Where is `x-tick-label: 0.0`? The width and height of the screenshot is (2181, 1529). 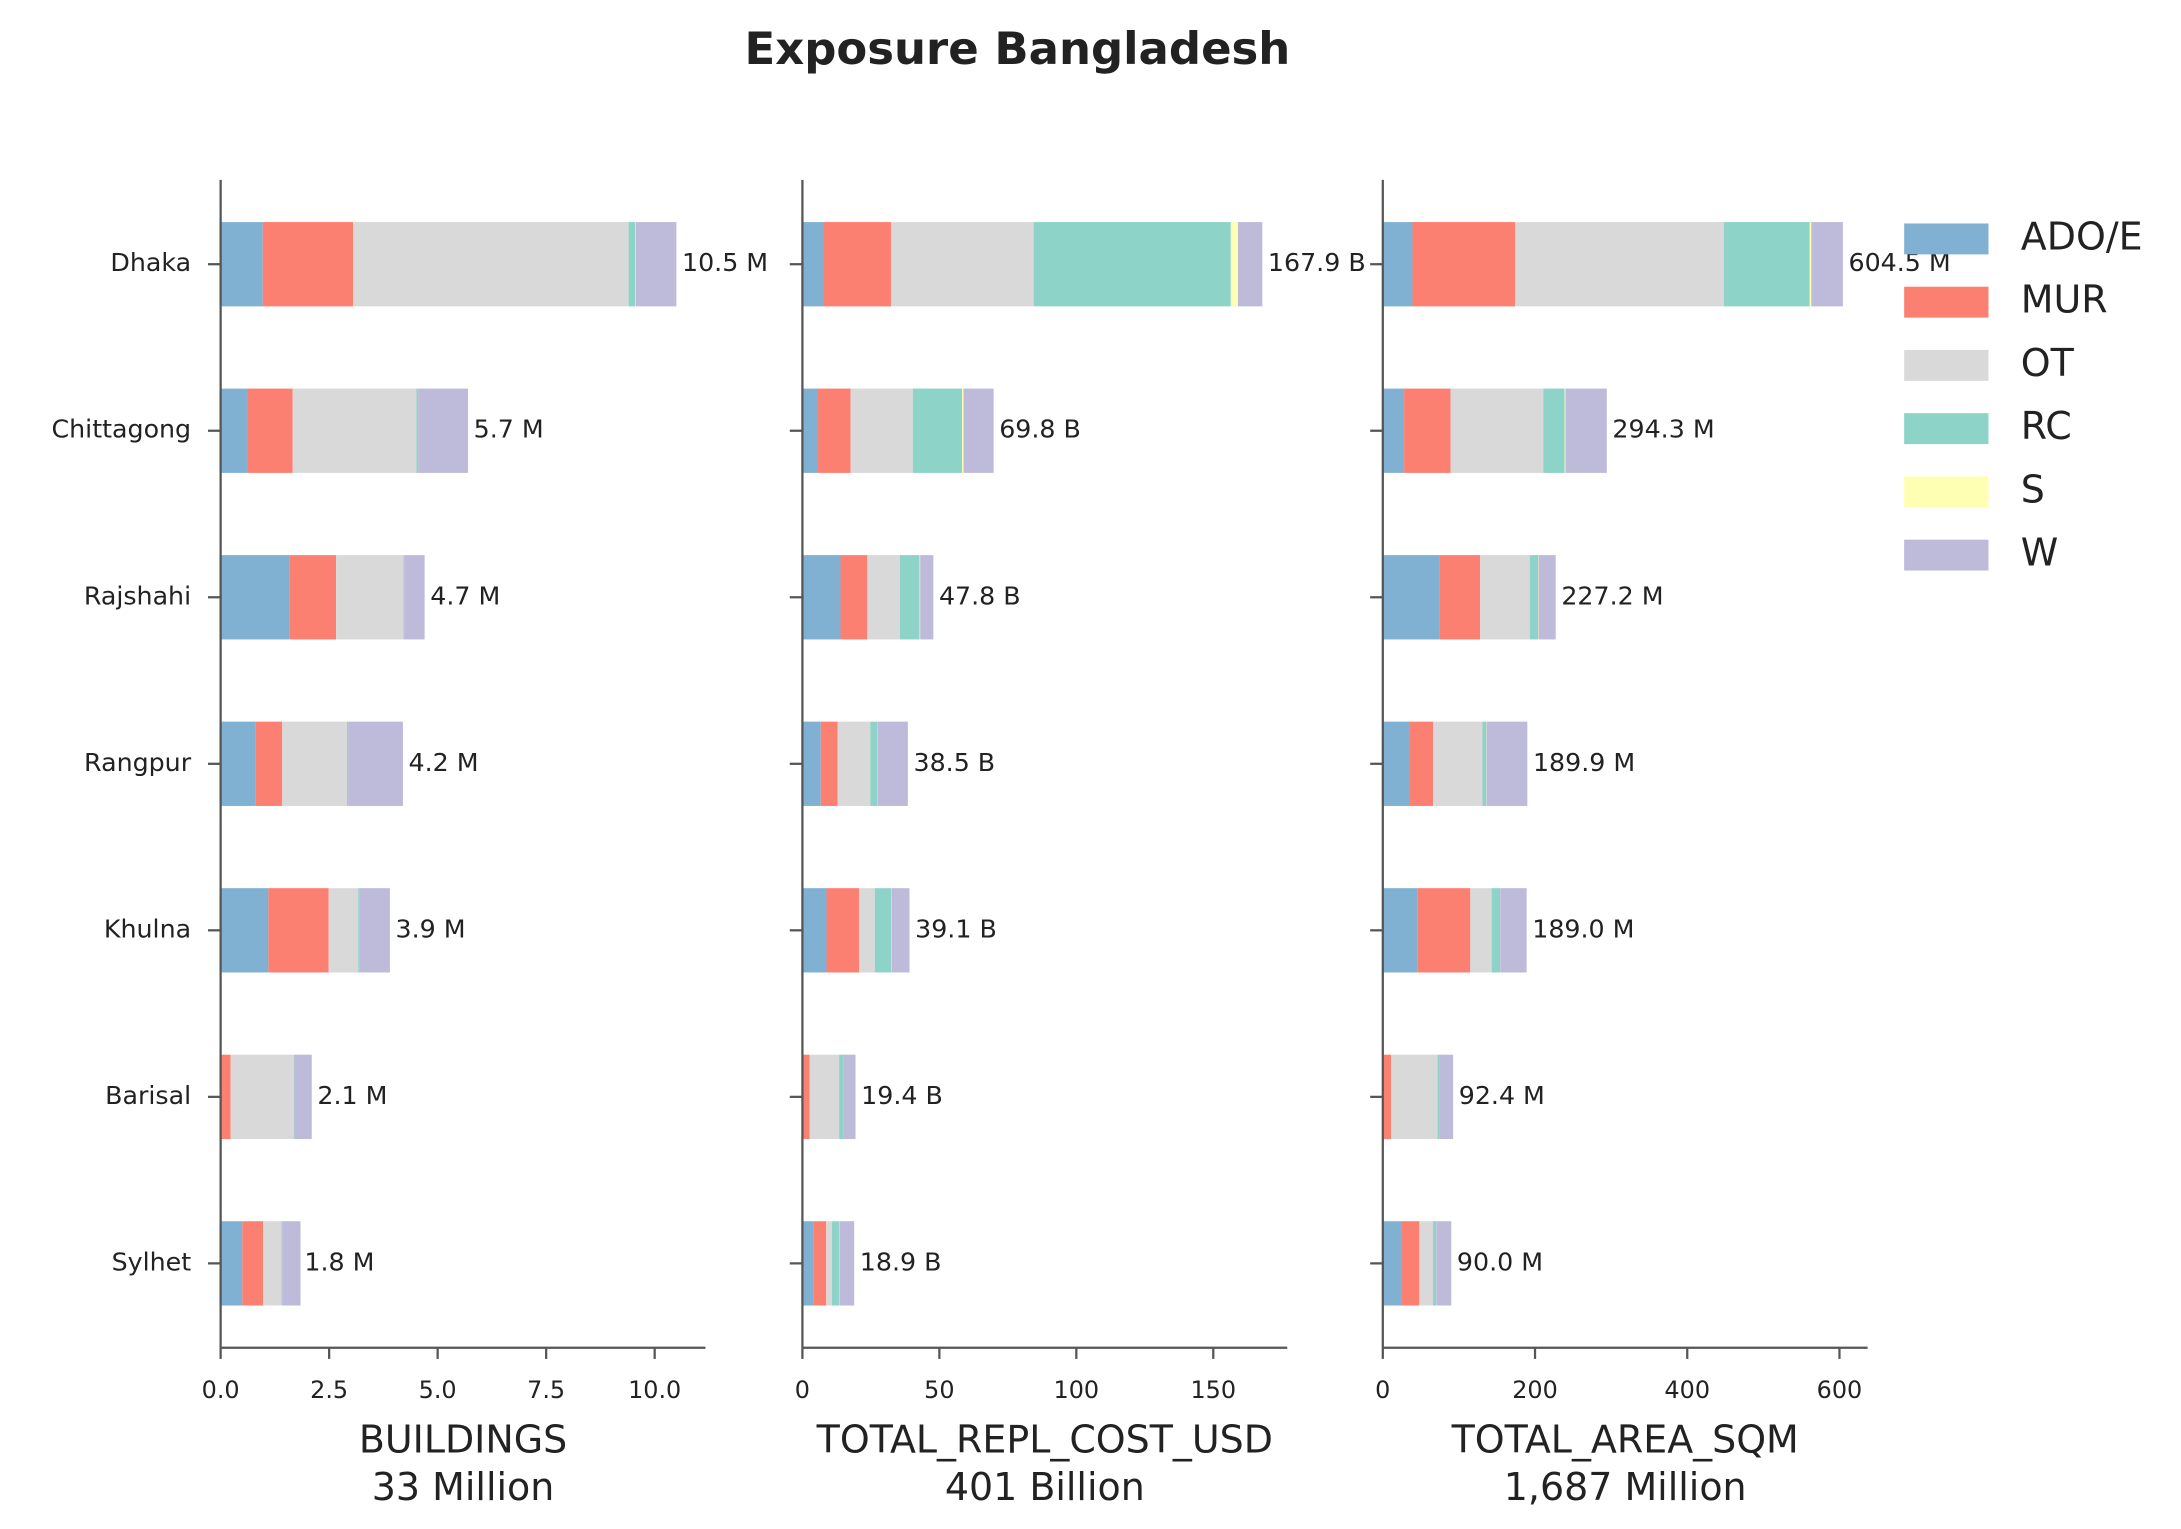 x-tick-label: 0.0 is located at coordinates (221, 1390).